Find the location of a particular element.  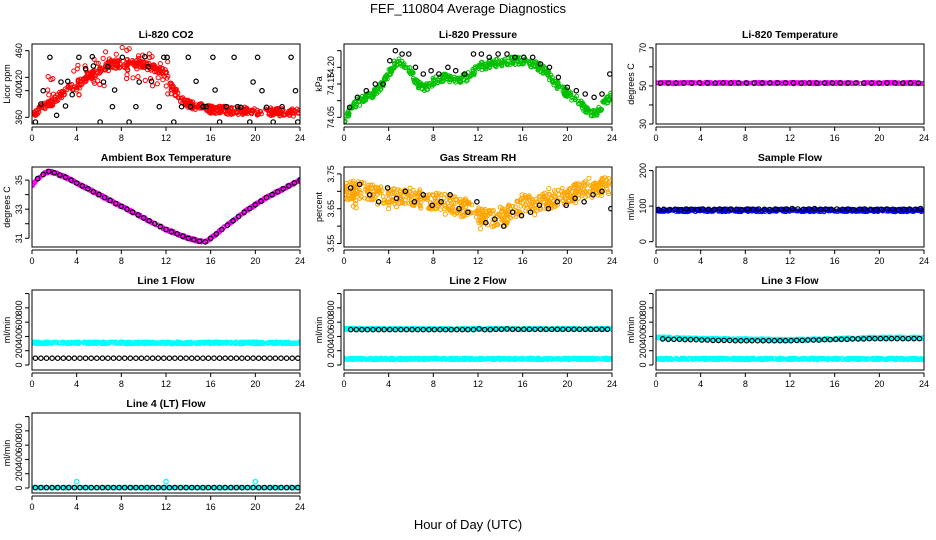

y-tick-label: 74.20 is located at coordinates (331, 67).